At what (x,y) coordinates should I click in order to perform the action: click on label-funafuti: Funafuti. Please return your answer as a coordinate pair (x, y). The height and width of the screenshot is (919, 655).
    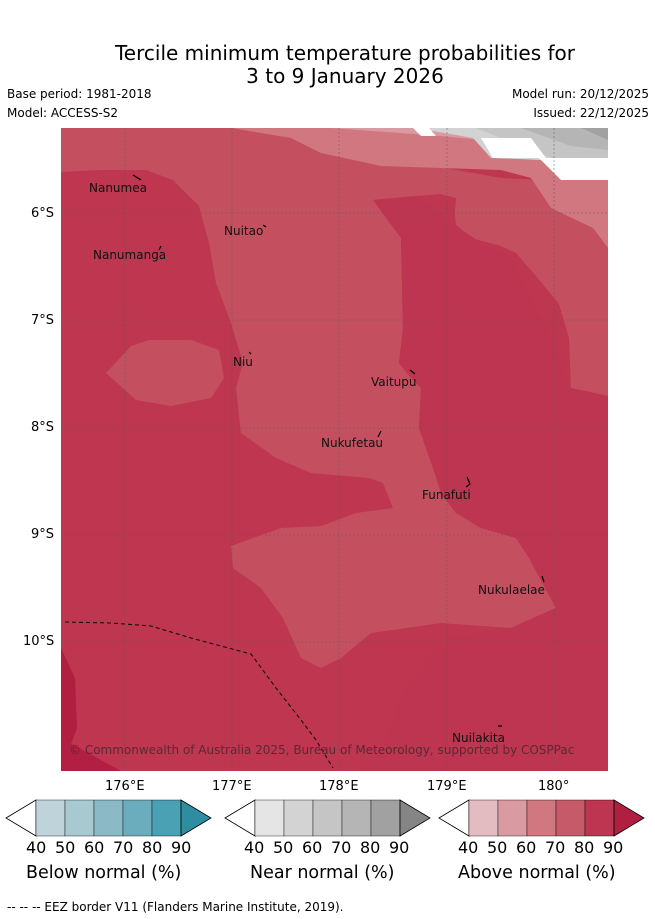
    Looking at the image, I should click on (446, 495).